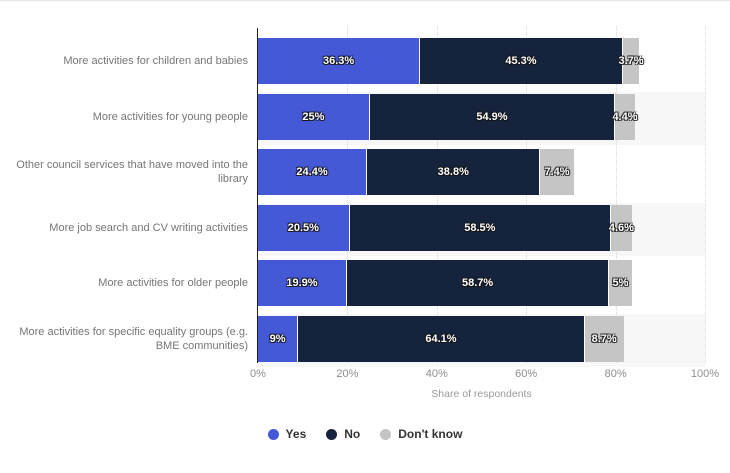 The height and width of the screenshot is (473, 730). I want to click on bar-value-label: 8.7%, so click(604, 338).